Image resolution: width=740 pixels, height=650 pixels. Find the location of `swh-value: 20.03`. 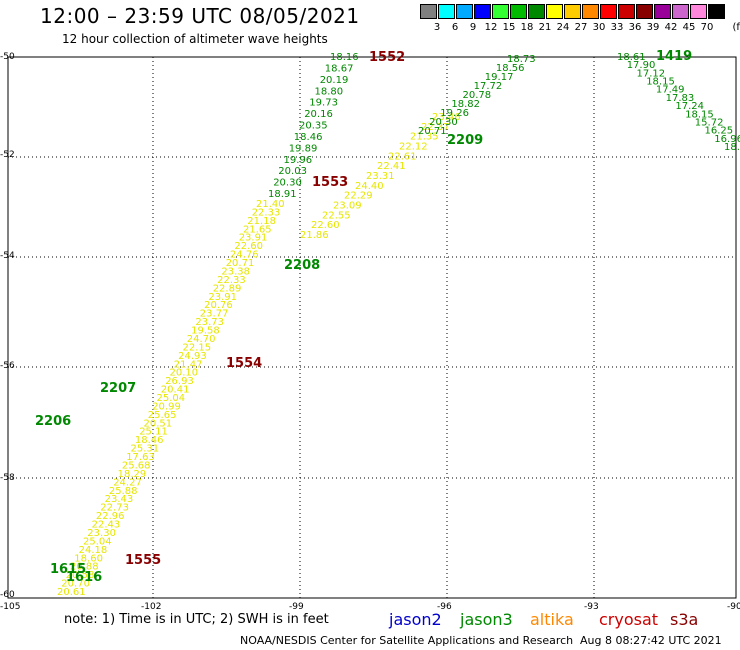

swh-value: 20.03 is located at coordinates (292, 171).